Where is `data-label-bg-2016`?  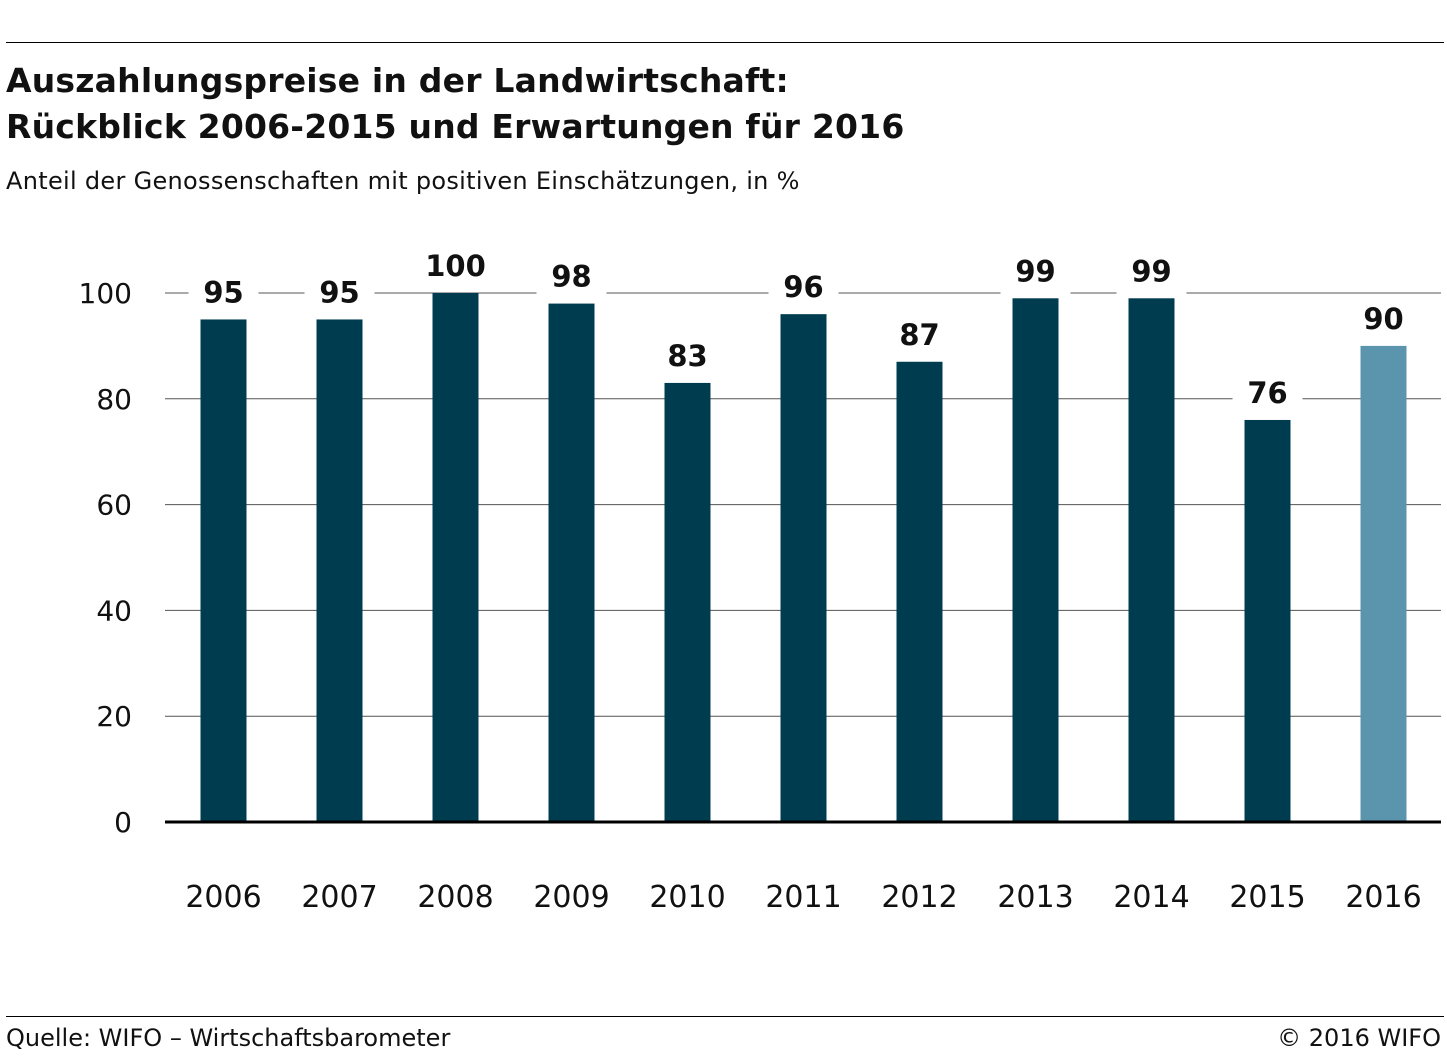 data-label-bg-2016 is located at coordinates (1383, 318).